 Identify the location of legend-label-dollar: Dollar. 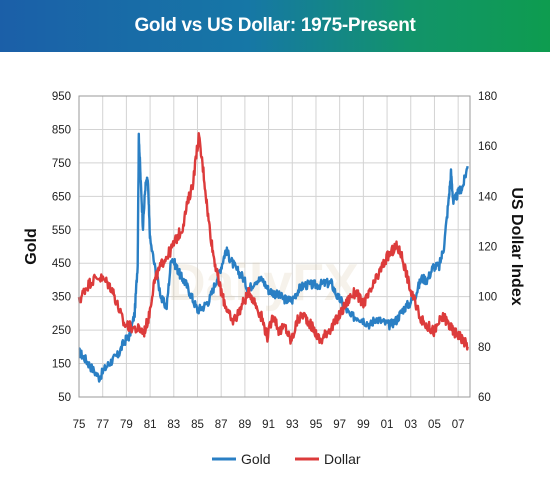
(342, 459).